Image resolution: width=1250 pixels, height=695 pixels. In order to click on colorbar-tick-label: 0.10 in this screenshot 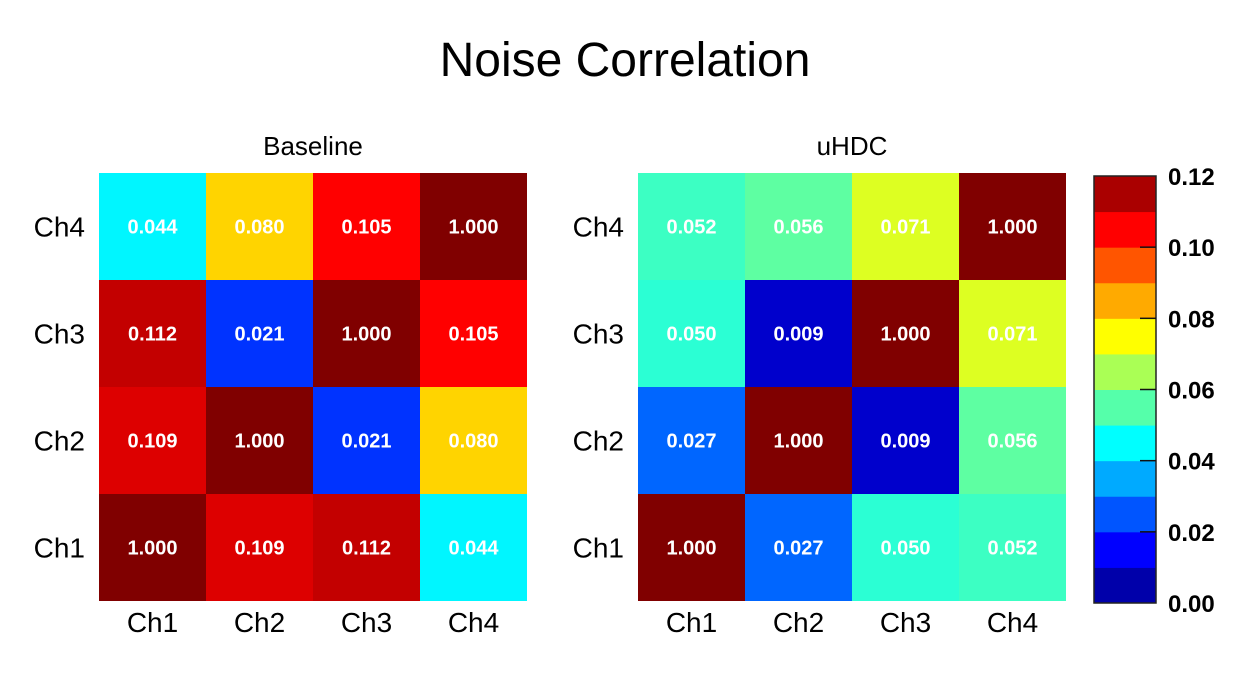, I will do `click(1191, 248)`.